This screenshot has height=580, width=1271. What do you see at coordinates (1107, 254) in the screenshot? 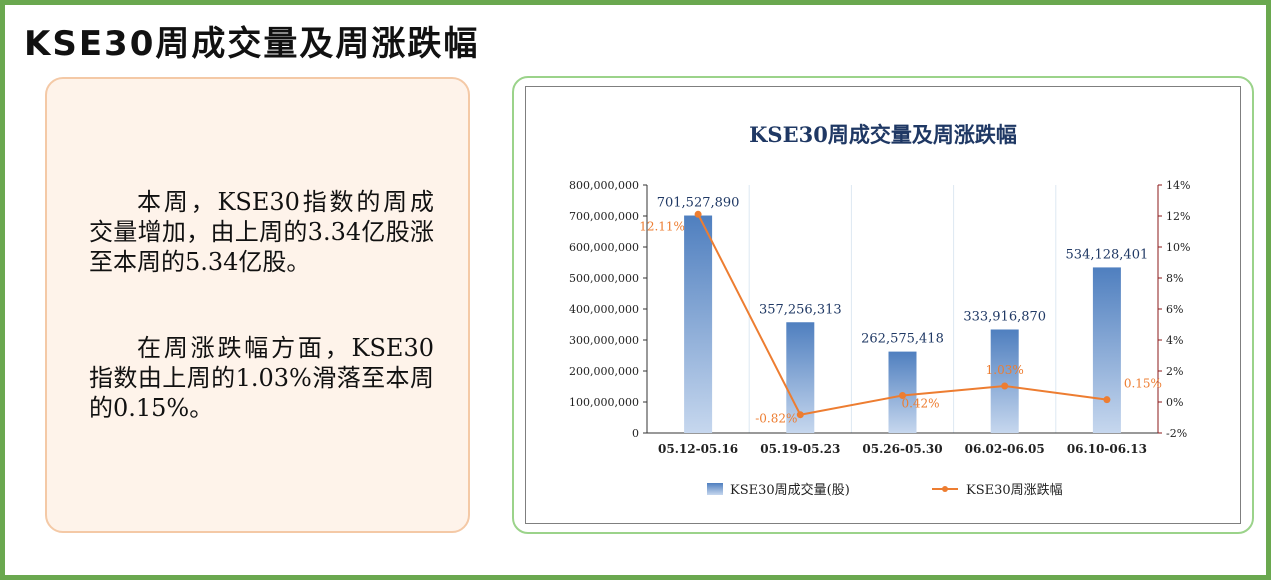
I see `bar-data-label: 534,128,401` at bounding box center [1107, 254].